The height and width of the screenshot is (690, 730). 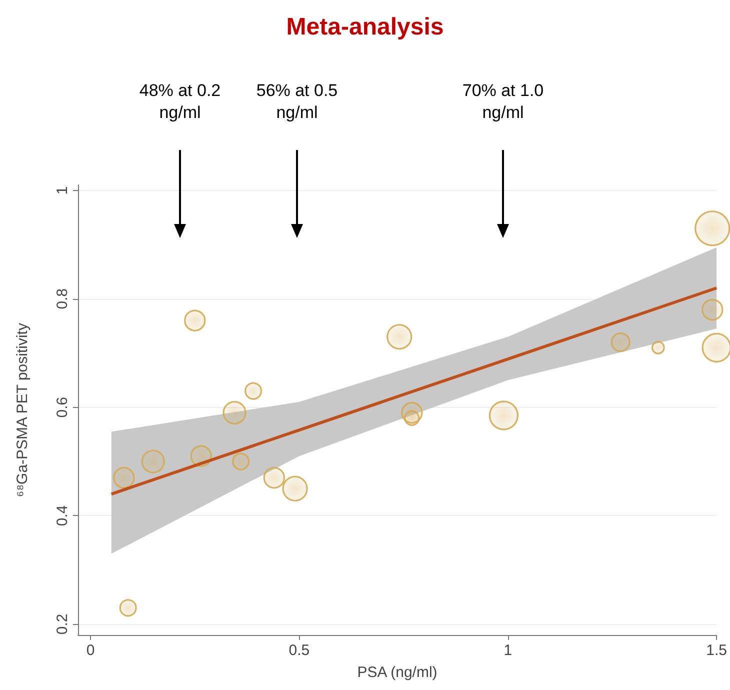 I want to click on y-tick-label: 0.2, so click(x=62, y=624).